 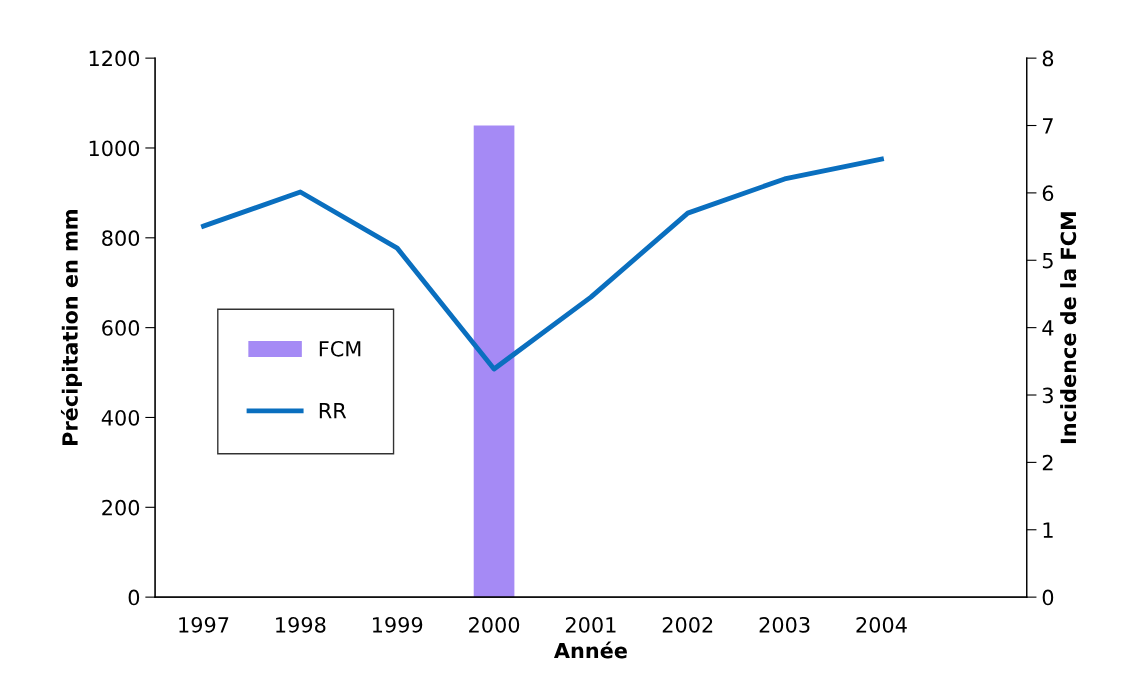 I want to click on y2-tick-label: 7, so click(x=1048, y=126).